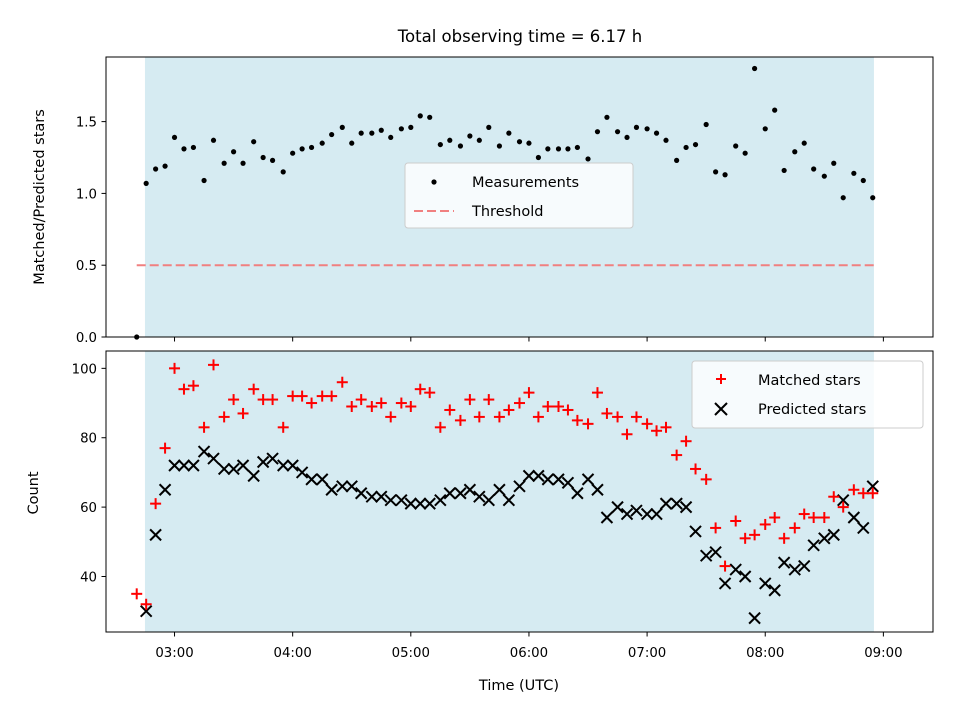 The height and width of the screenshot is (720, 960). Describe the element at coordinates (529, 646) in the screenshot. I see `bottom-x-ticks: 03:00 04:00 05:00 06:00 07:00 08:00 09:00` at that location.